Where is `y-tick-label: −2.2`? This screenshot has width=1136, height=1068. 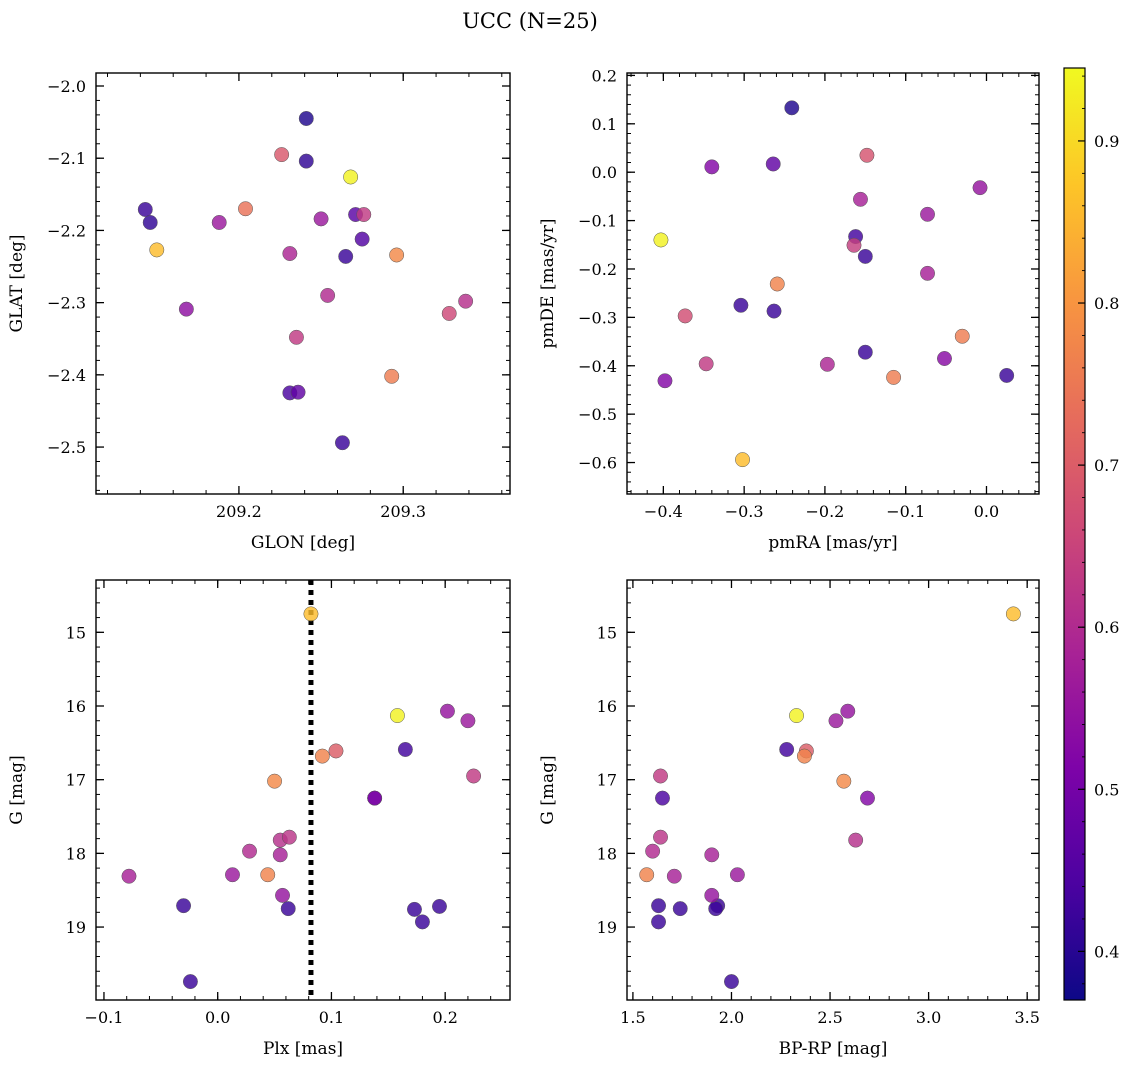
y-tick-label: −2.2 is located at coordinates (66, 230).